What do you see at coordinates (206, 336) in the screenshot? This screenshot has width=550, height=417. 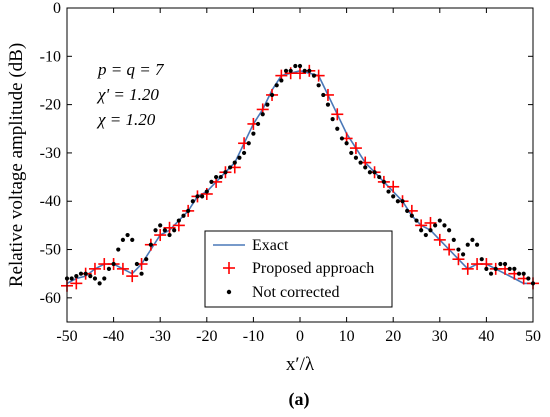 I see `x-tick-label: -20` at bounding box center [206, 336].